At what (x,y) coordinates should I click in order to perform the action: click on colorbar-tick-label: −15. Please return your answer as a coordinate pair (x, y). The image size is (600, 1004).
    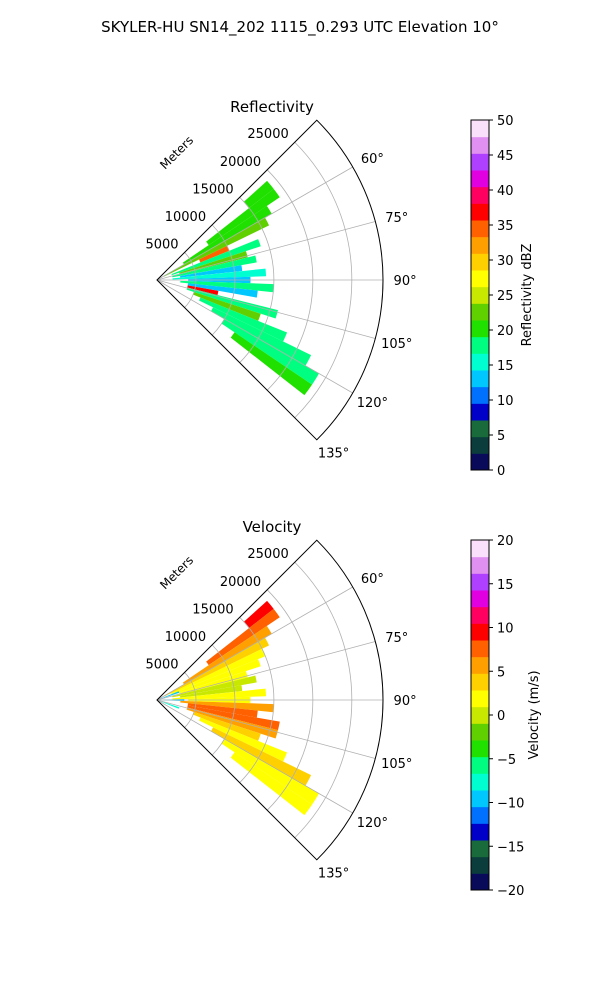
    Looking at the image, I should click on (510, 847).